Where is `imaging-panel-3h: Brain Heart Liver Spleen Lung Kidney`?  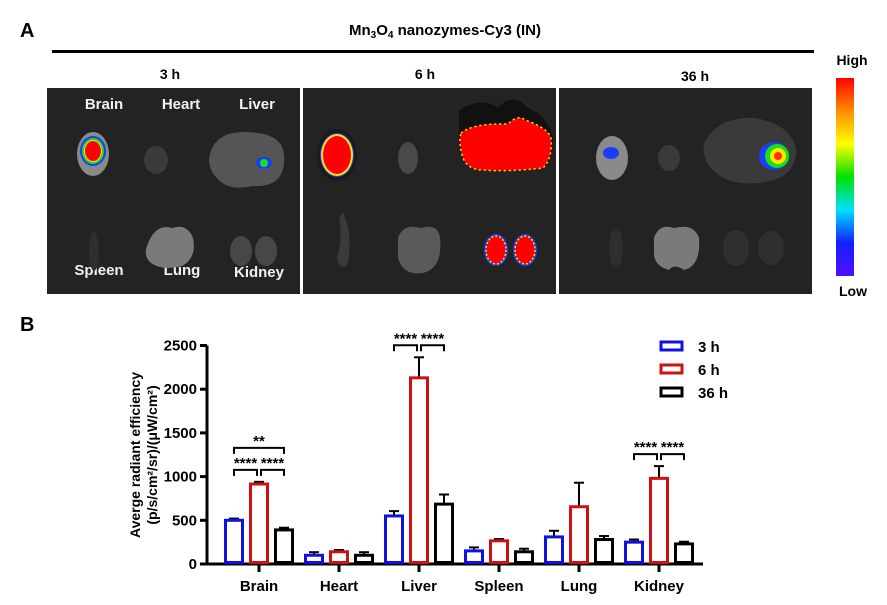 imaging-panel-3h: Brain Heart Liver Spleen Lung Kidney is located at coordinates (173, 191).